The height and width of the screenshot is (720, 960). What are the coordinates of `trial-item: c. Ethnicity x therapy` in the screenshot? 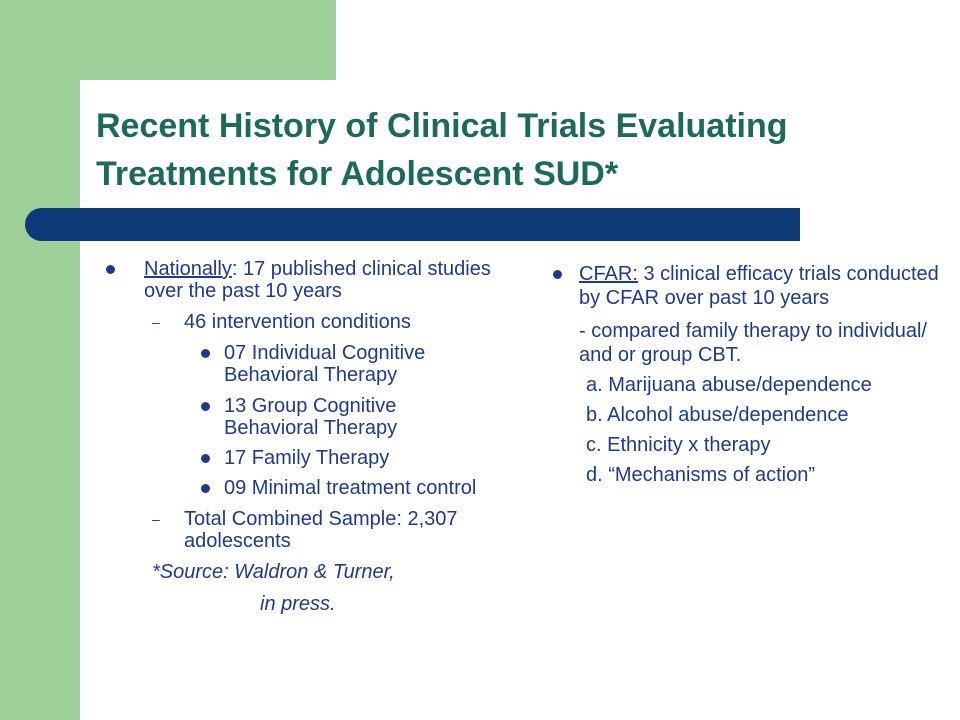 It's located at (678, 445).